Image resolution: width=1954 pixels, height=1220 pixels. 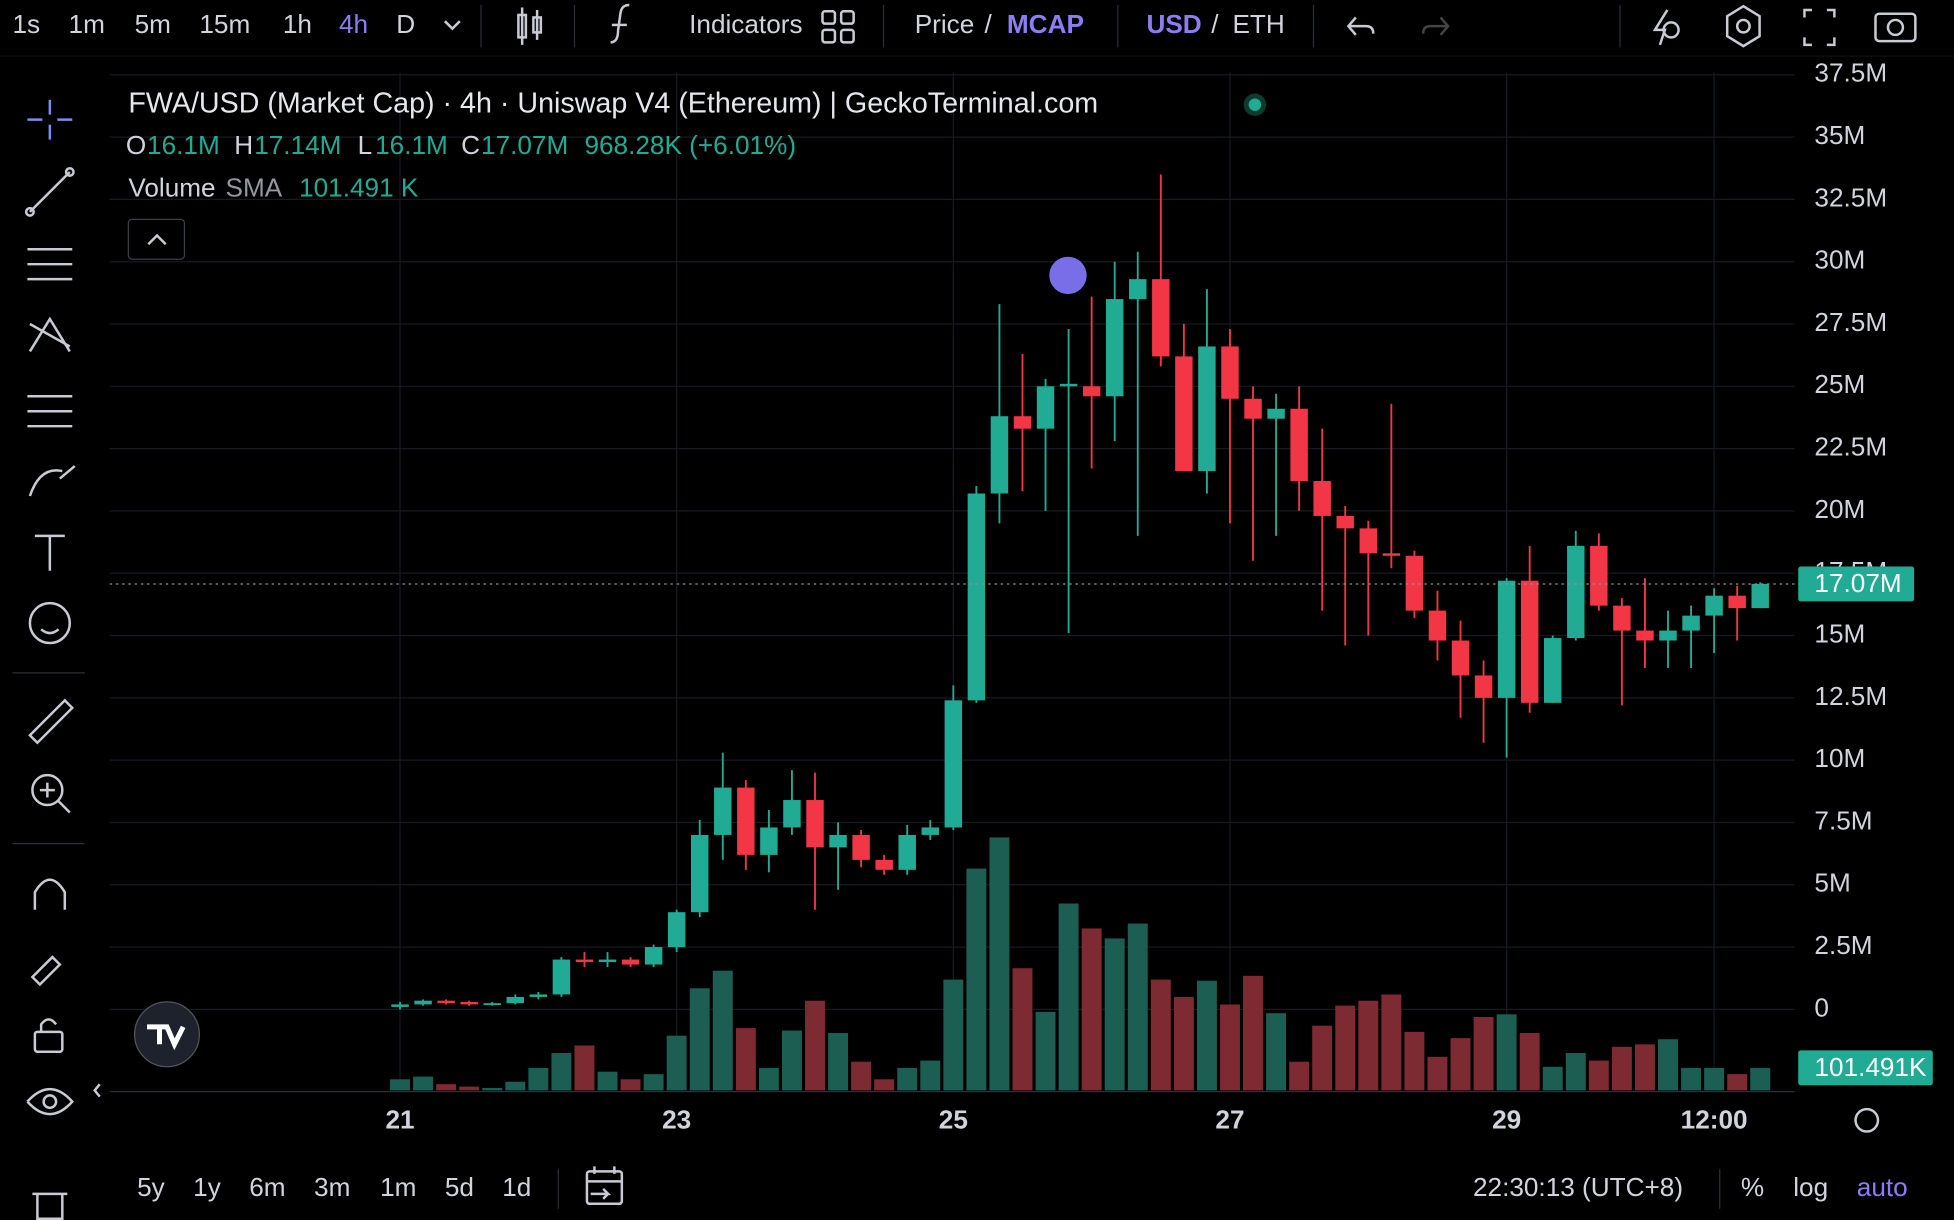 I want to click on y-tick-label: 27.5M, so click(x=1850, y=322).